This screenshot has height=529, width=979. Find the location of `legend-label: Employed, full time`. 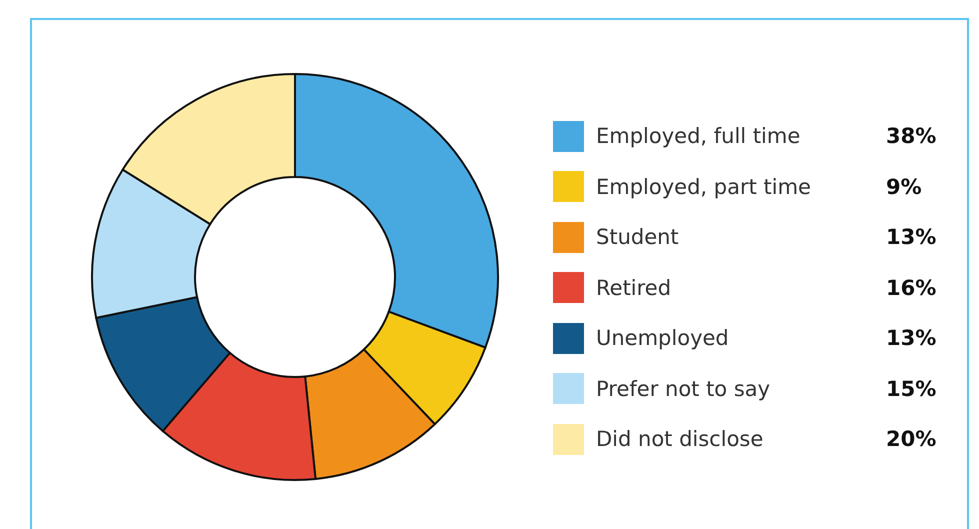

legend-label: Employed, full time is located at coordinates (699, 136).